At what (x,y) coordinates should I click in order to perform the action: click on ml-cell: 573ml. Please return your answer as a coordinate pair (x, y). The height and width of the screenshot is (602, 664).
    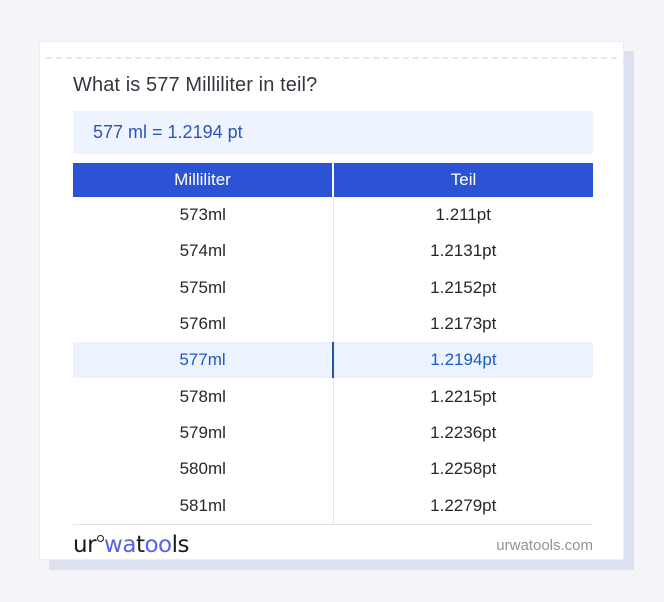
    Looking at the image, I should click on (203, 215).